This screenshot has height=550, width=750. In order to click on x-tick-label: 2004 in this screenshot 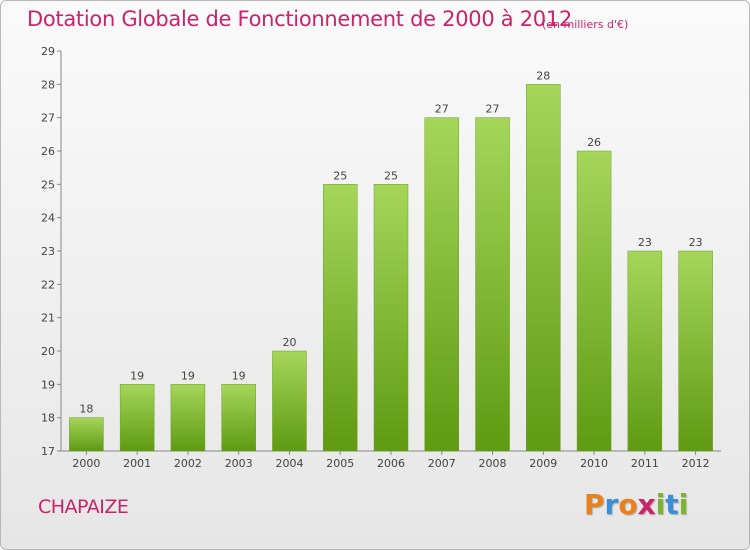, I will do `click(289, 463)`.